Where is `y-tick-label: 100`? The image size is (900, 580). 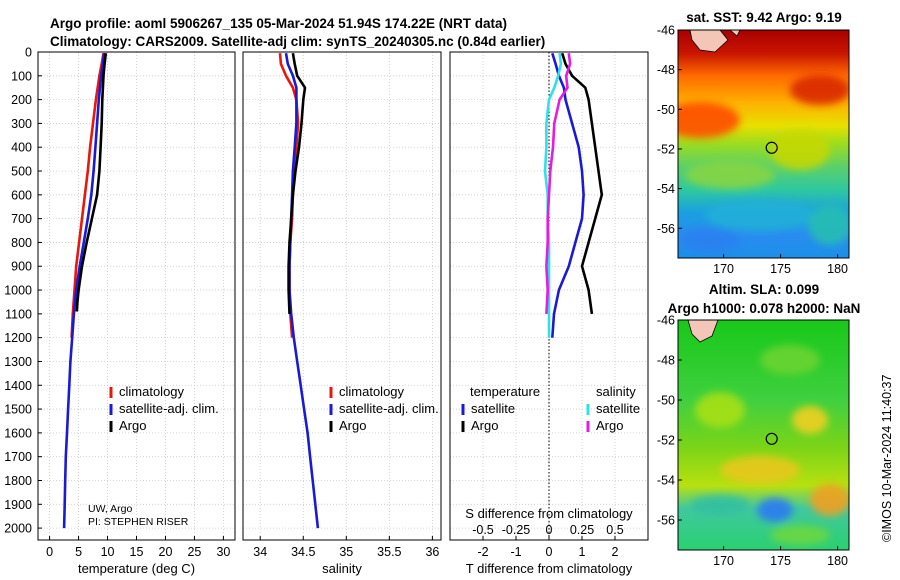 y-tick-label: 100 is located at coordinates (21, 76).